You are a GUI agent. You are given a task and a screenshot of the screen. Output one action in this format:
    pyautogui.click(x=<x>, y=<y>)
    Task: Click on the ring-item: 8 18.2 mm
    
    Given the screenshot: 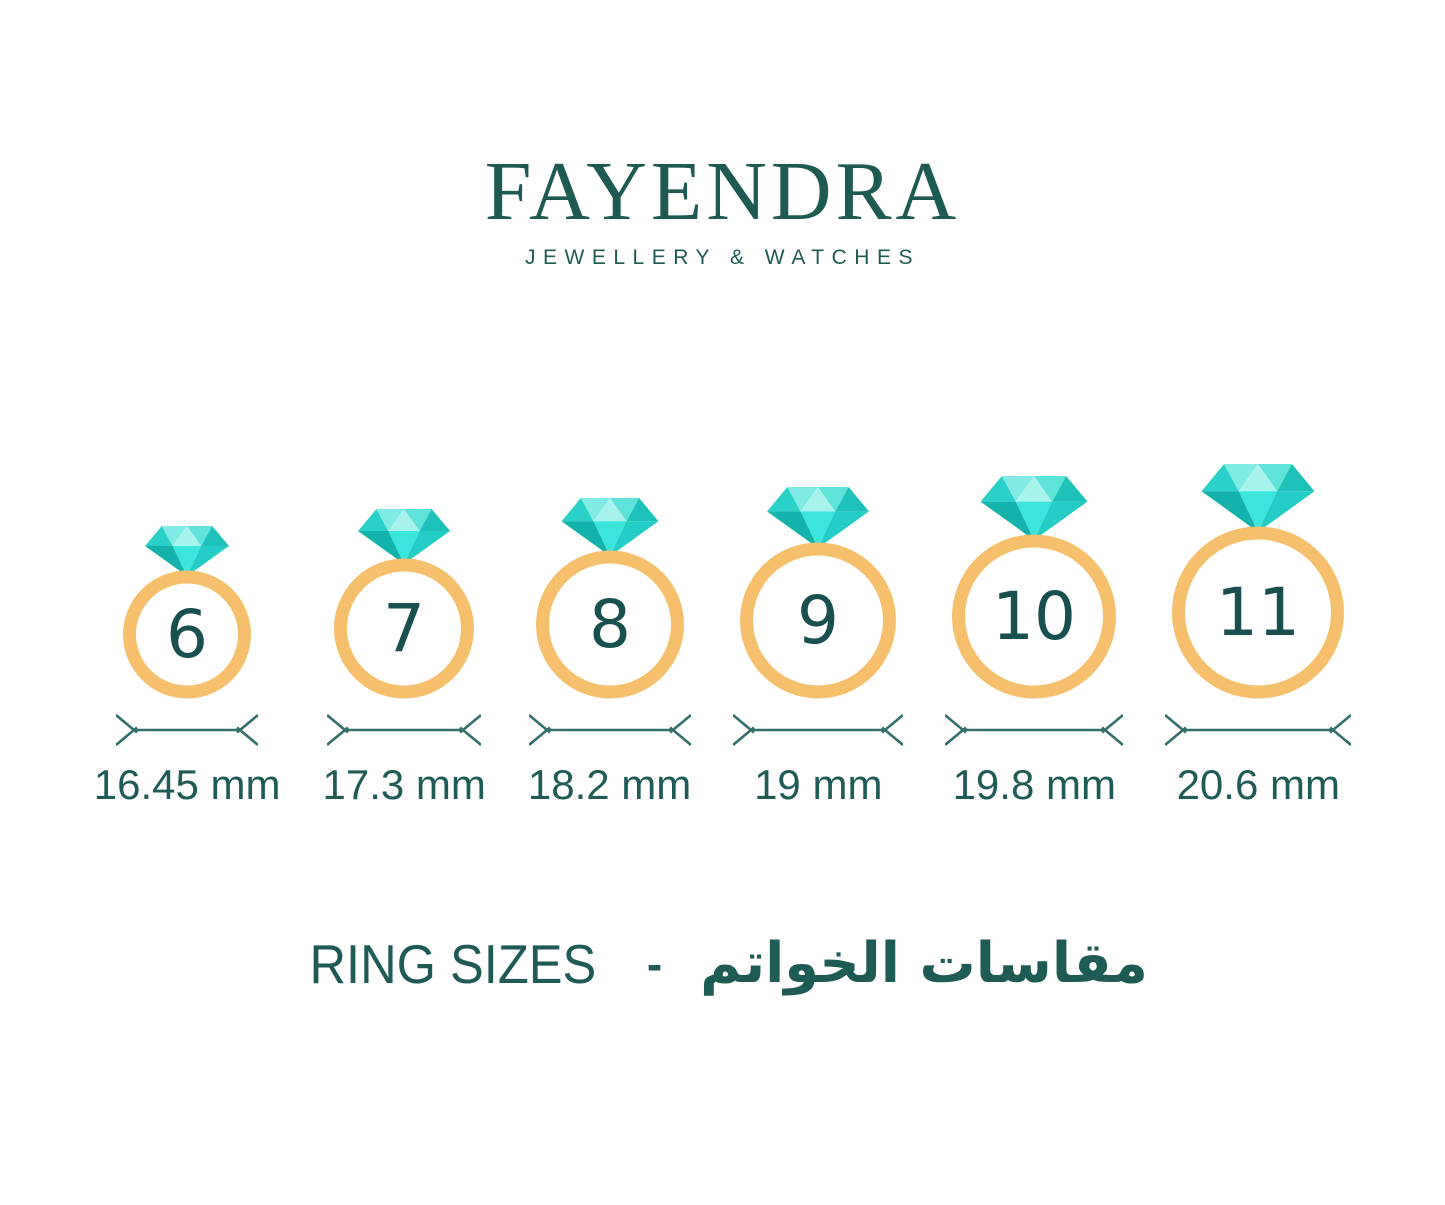 What is the action you would take?
    pyautogui.click(x=609, y=653)
    